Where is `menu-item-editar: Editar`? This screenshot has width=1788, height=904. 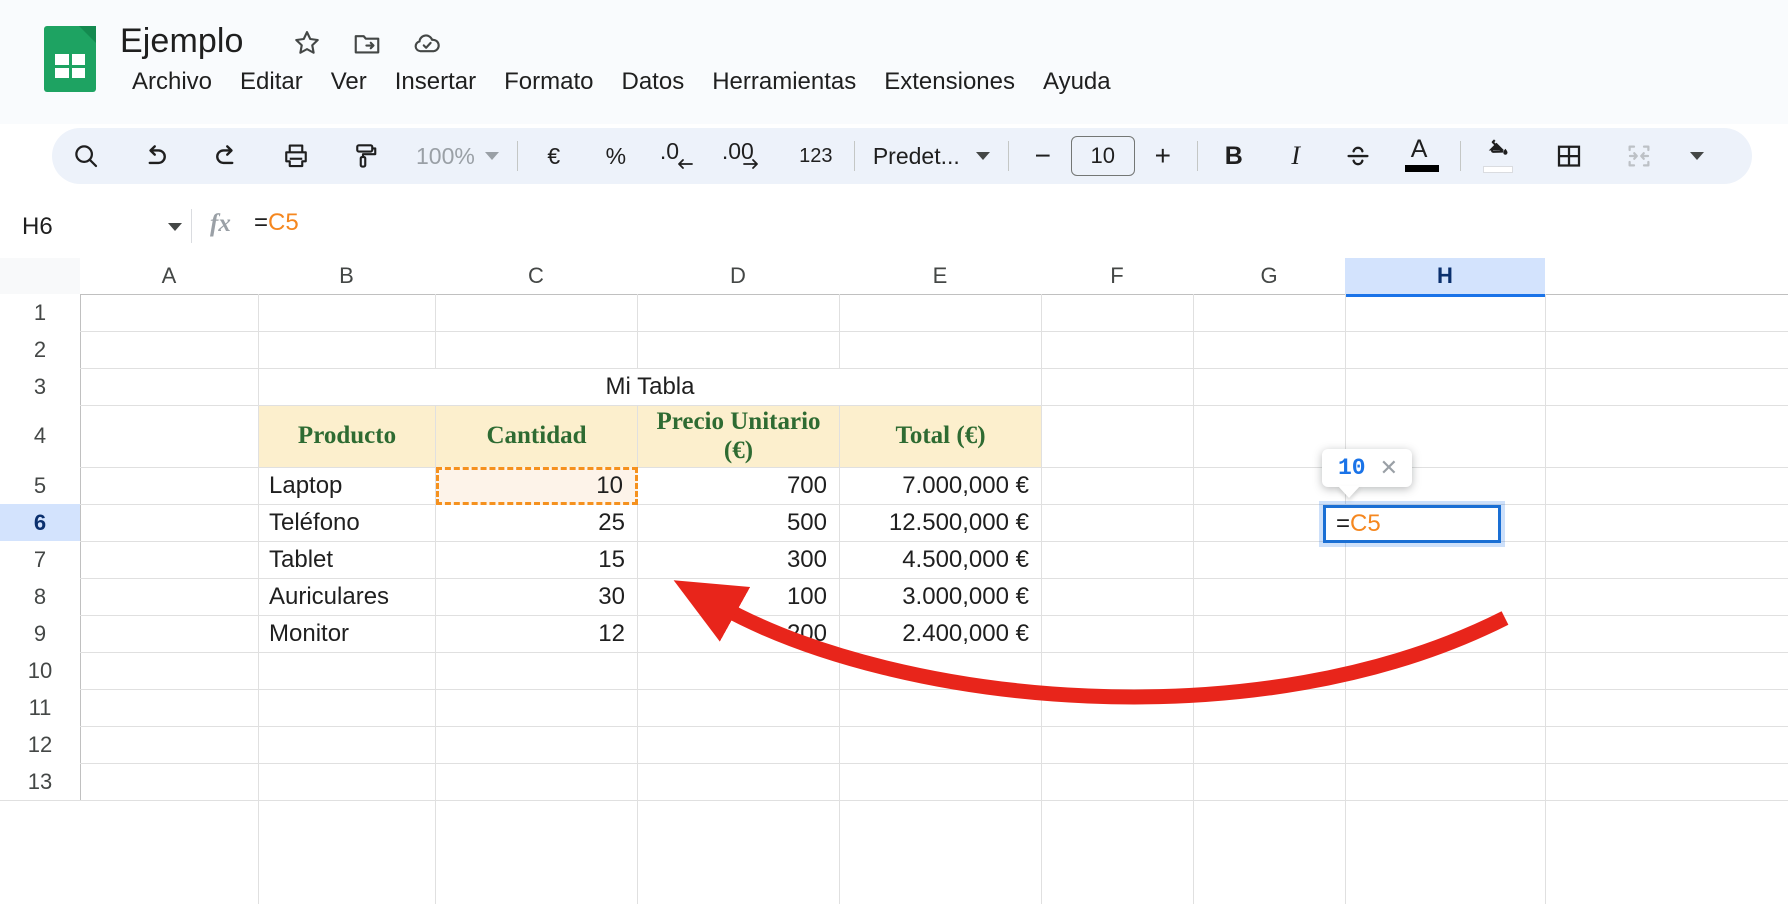
menu-item-editar: Editar is located at coordinates (271, 81).